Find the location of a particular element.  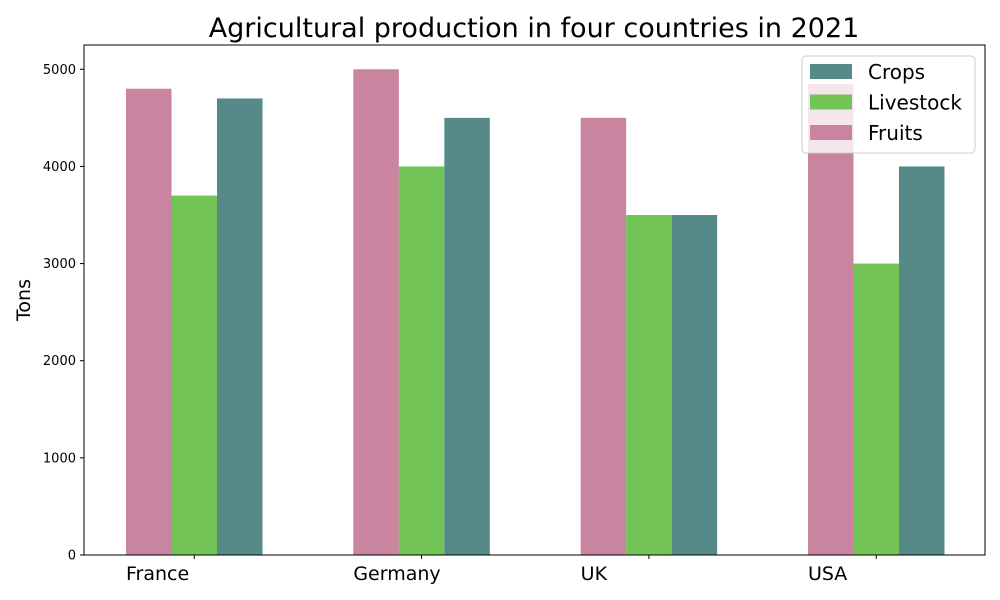

y-tick-label: 2000 is located at coordinates (59, 361).